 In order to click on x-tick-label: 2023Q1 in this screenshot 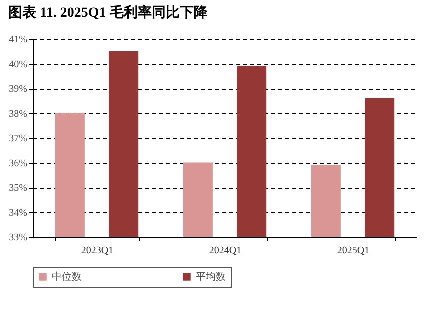, I will do `click(97, 251)`.